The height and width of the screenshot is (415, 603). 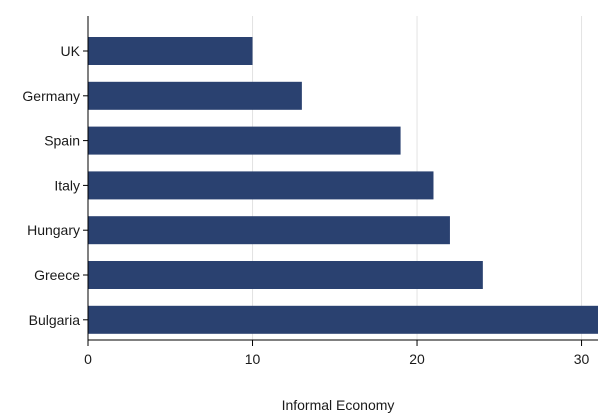 I want to click on y-tick-label-italy: Italy, so click(x=67, y=185).